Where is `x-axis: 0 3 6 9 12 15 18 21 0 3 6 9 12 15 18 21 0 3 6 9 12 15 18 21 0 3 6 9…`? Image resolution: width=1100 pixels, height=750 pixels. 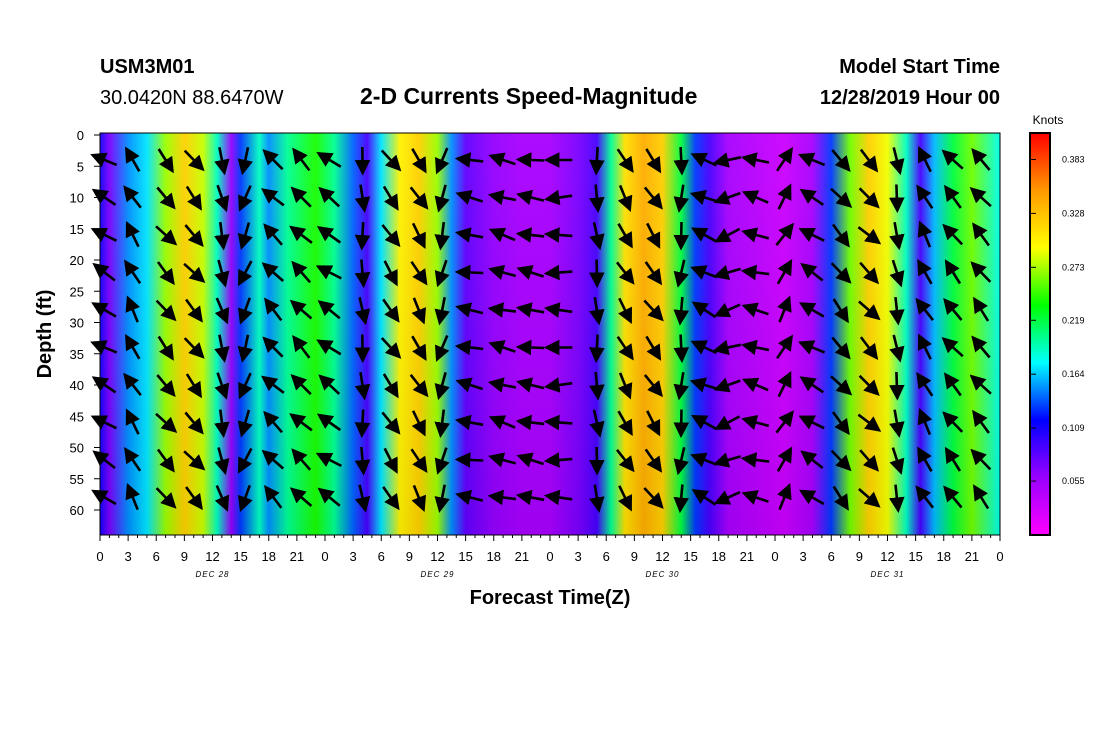
x-axis: 0 3 6 9 12 15 18 21 0 3 6 9 12 15 18 21 0 3 6 9 12 15 18 21 0 3 6 9… is located at coordinates (550, 549).